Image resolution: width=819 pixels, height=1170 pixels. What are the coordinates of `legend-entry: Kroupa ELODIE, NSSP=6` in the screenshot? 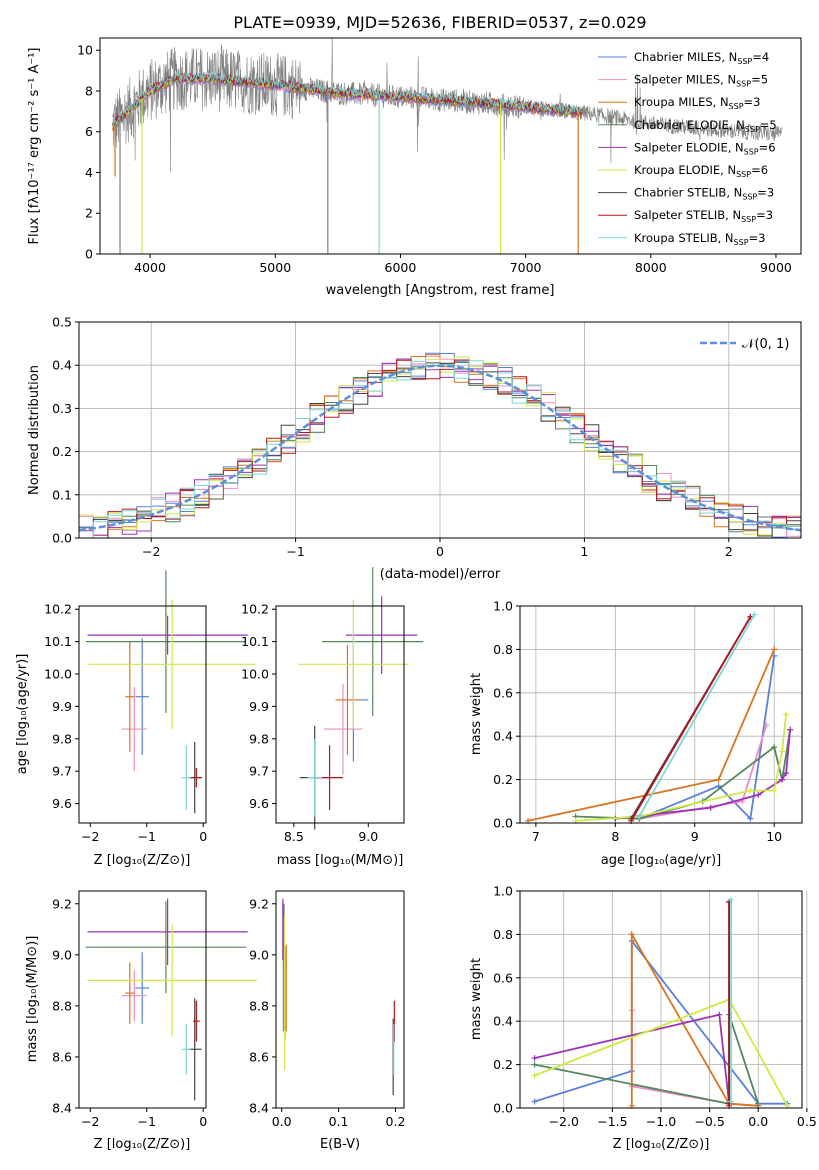 It's located at (701, 171).